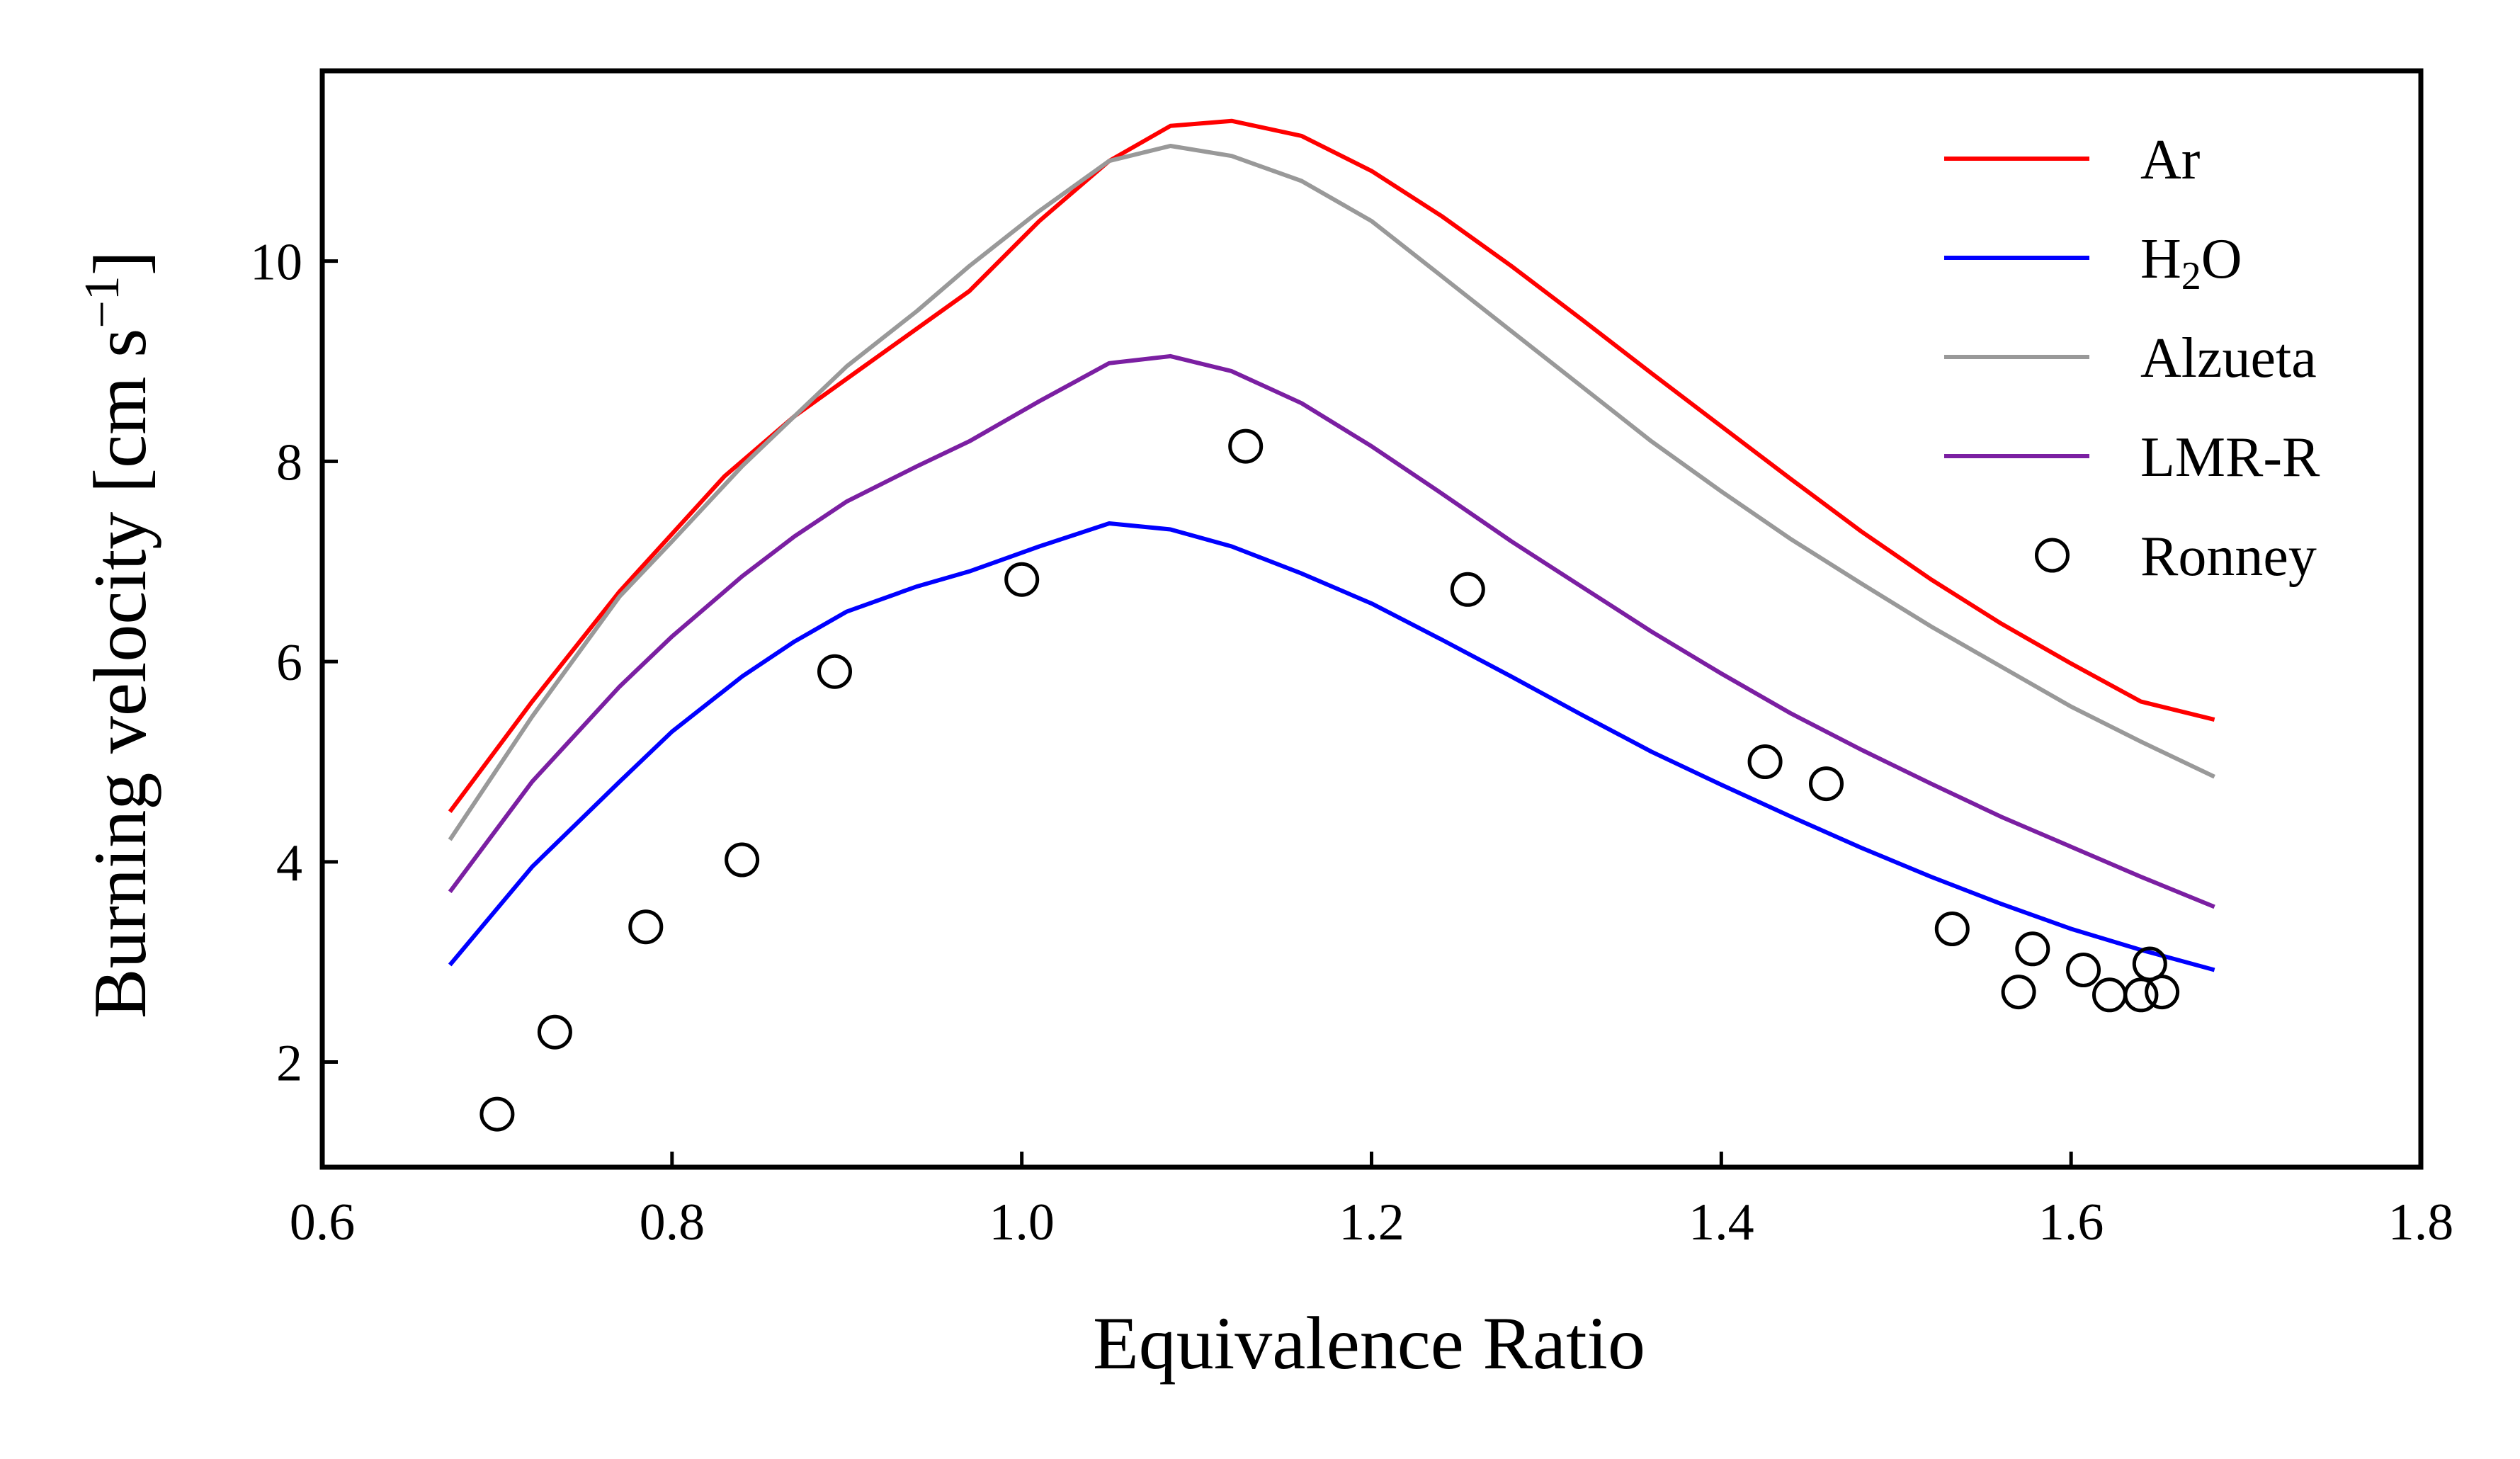 Image resolution: width=2520 pixels, height=1459 pixels. Describe the element at coordinates (672, 1222) in the screenshot. I see `x-tick-label: 0.8` at that location.